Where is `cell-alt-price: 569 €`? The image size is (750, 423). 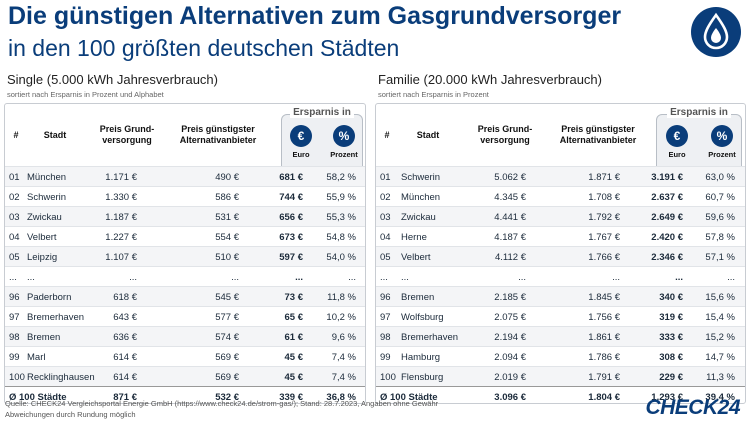
cell-alt-price: 569 € is located at coordinates (227, 377).